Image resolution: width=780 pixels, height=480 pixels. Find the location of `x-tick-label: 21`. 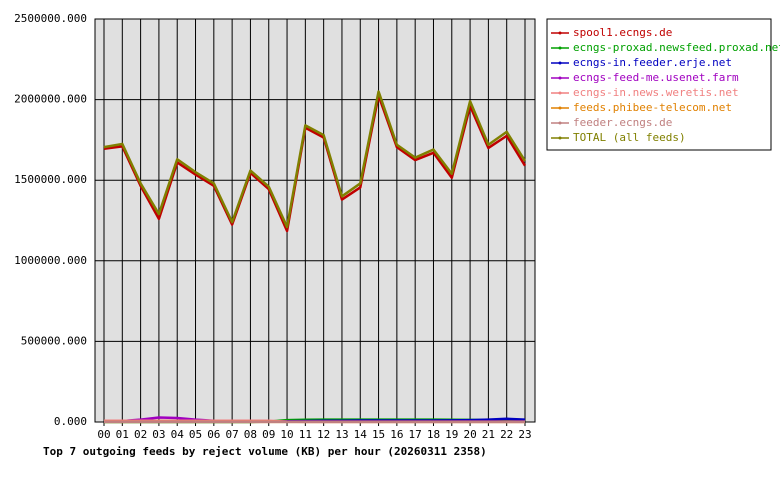

x-tick-label: 21 is located at coordinates (488, 434).